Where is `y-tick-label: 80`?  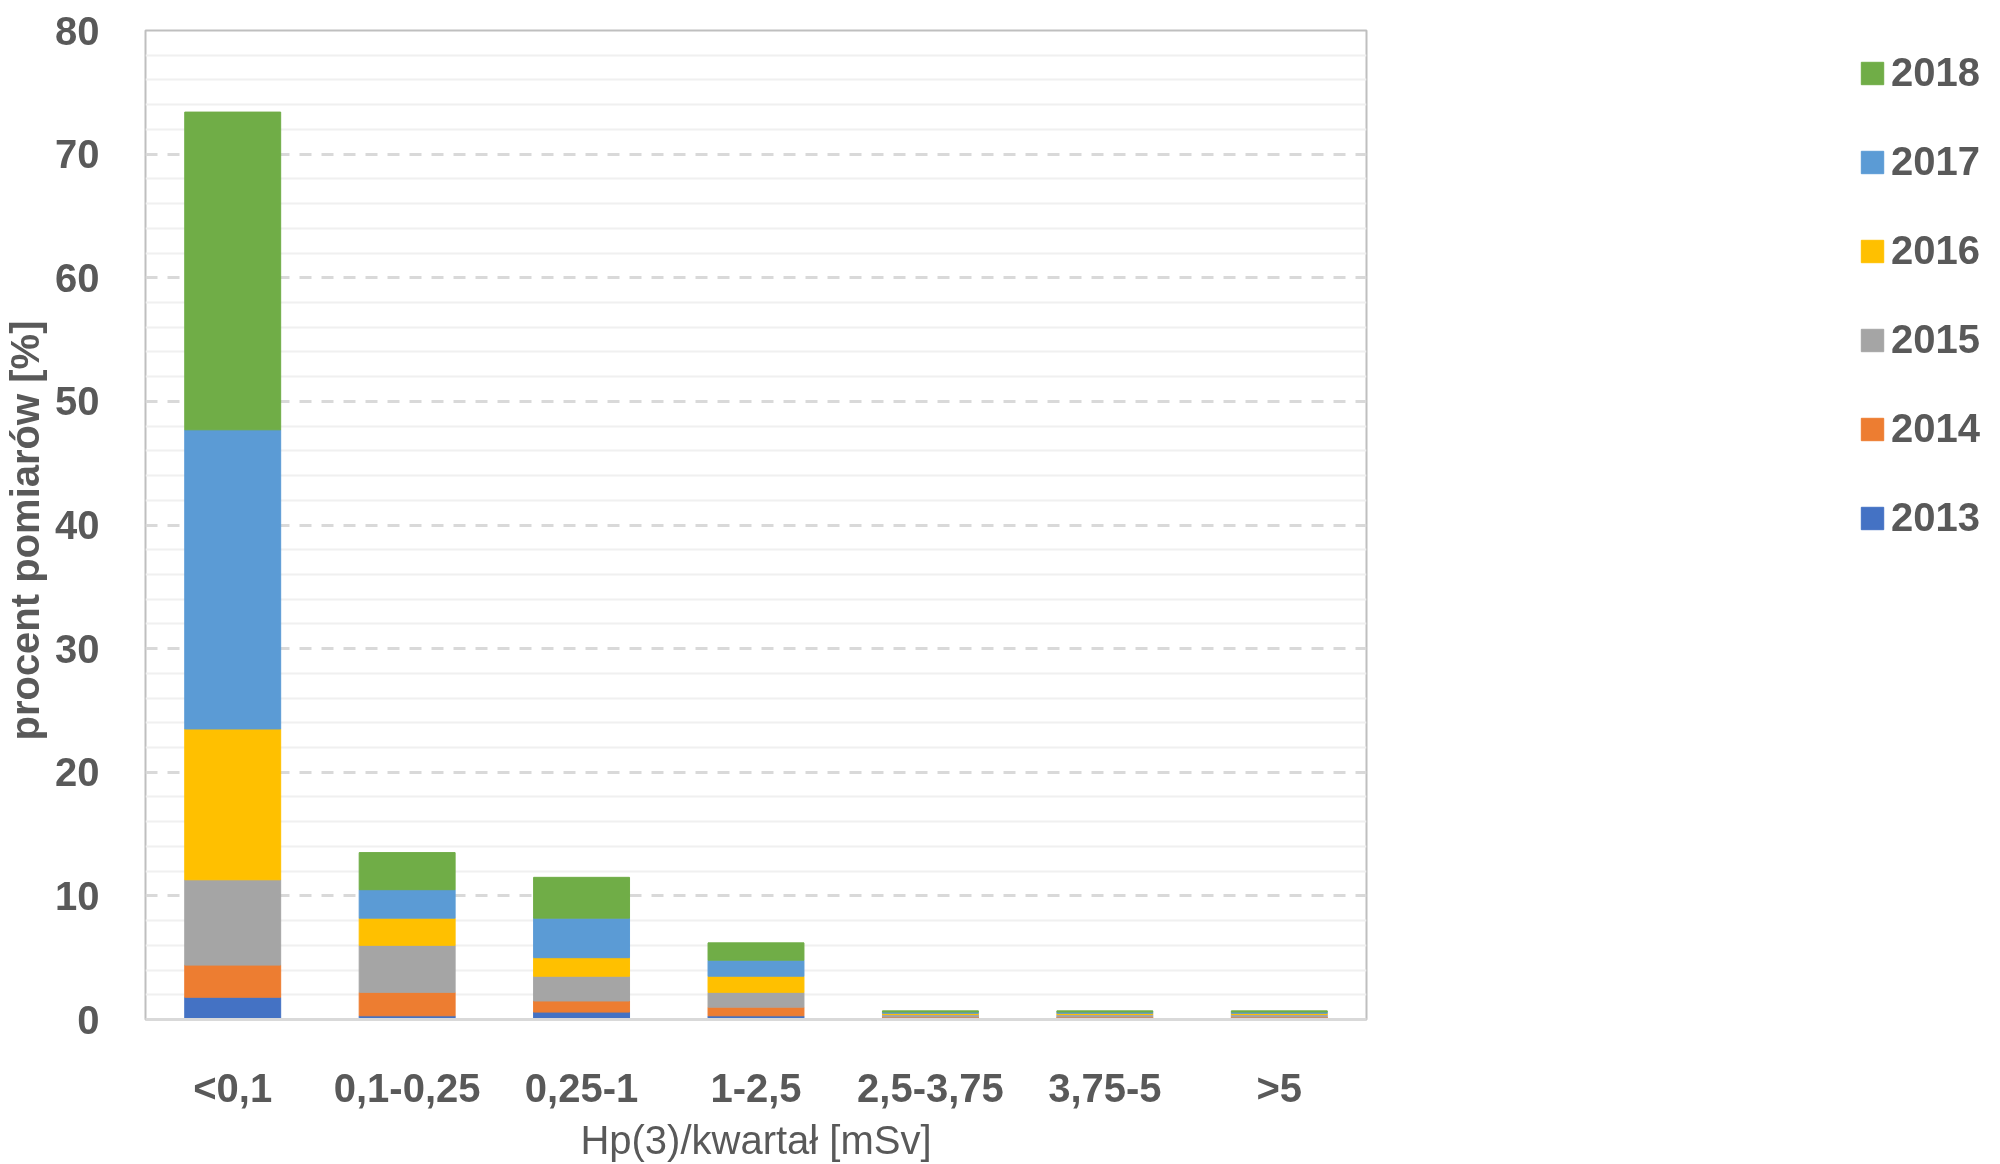
y-tick-label: 80 is located at coordinates (77, 30).